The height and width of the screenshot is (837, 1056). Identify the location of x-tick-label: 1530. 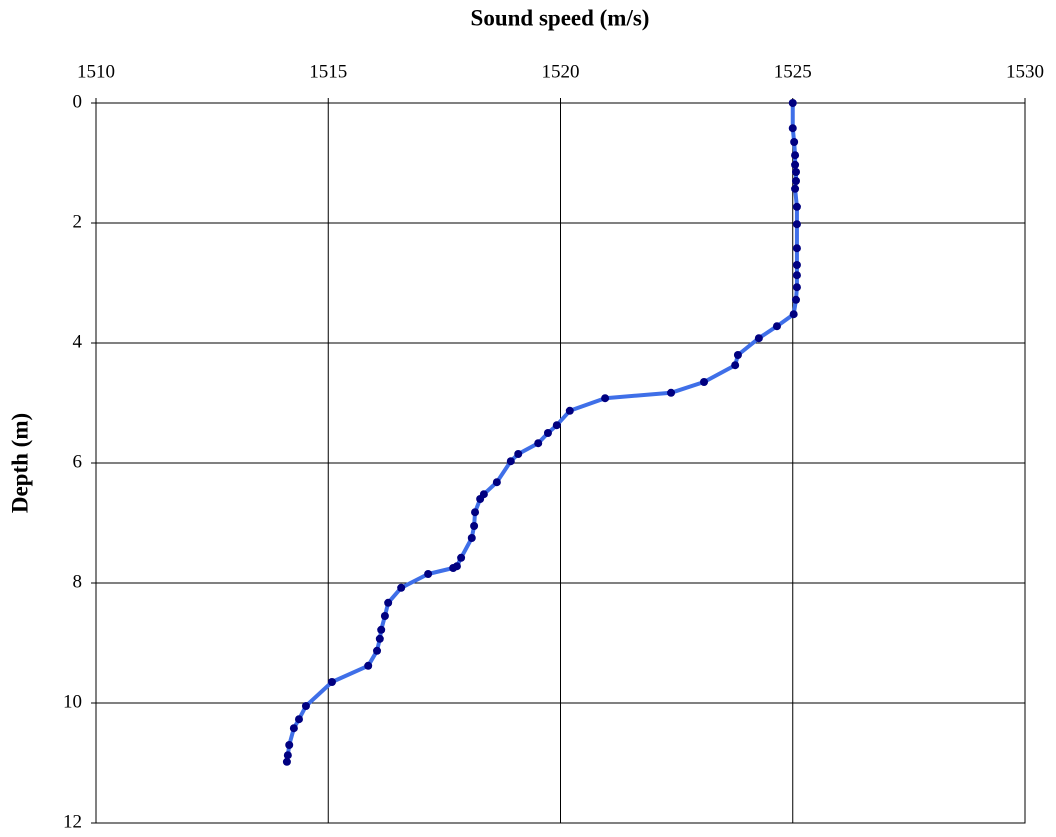
(1025, 71).